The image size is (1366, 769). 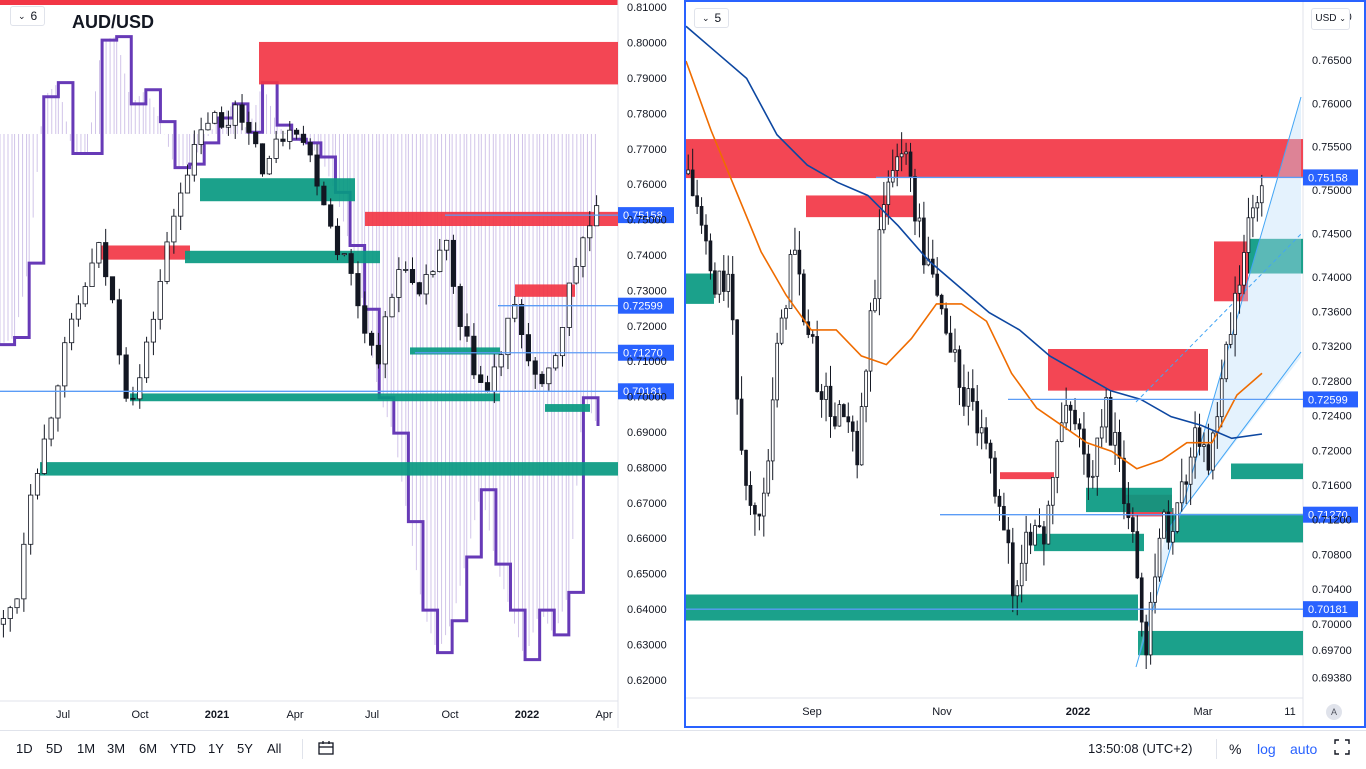 I want to click on price-axis-tick: 0.75000, so click(x=1332, y=191).